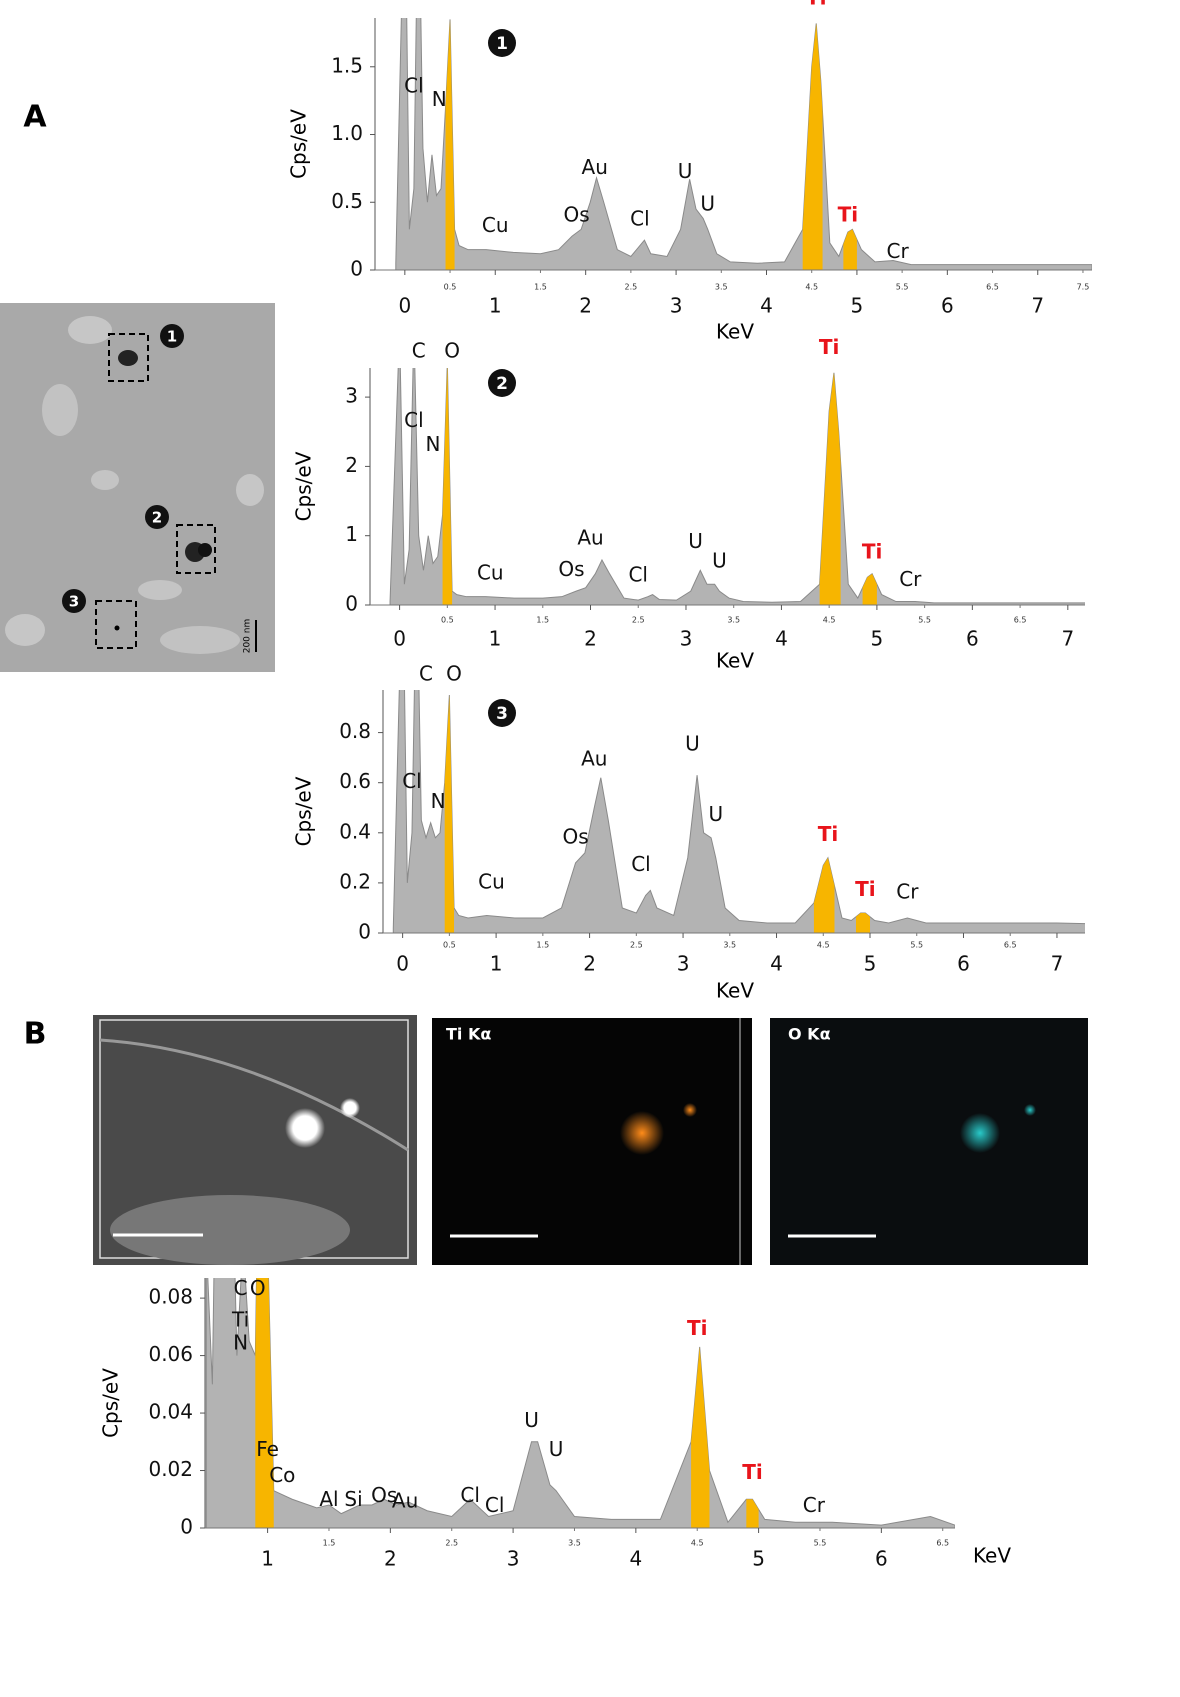 The height and width of the screenshot is (1697, 1180). What do you see at coordinates (170, 1354) in the screenshot?
I see `y-tick-label: 0.06` at bounding box center [170, 1354].